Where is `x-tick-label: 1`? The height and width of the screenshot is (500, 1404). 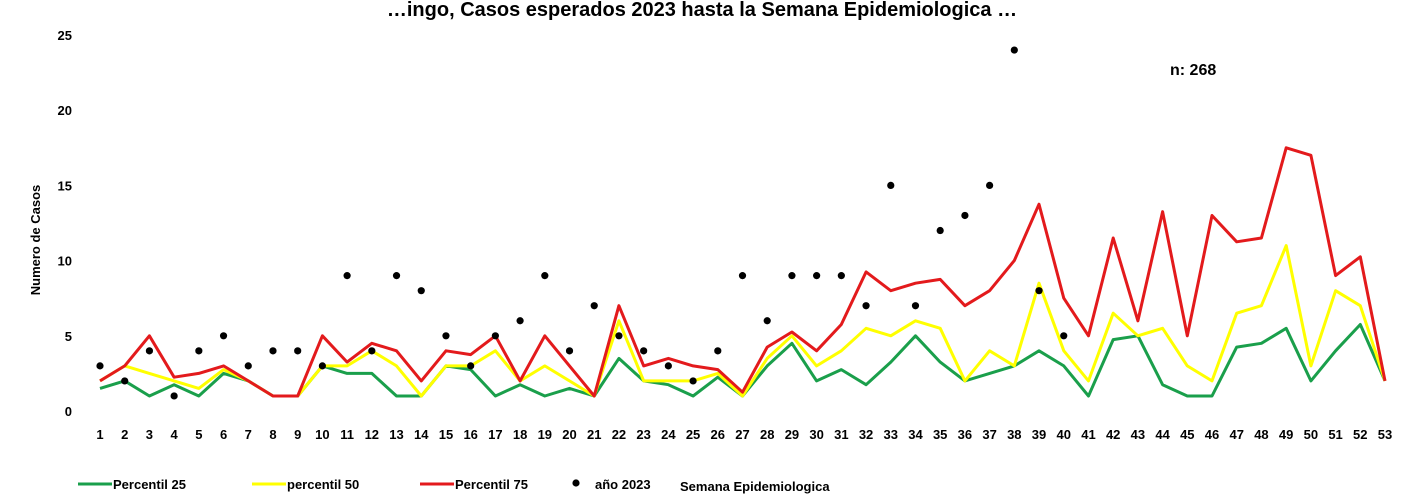
x-tick-label: 1 is located at coordinates (99, 434).